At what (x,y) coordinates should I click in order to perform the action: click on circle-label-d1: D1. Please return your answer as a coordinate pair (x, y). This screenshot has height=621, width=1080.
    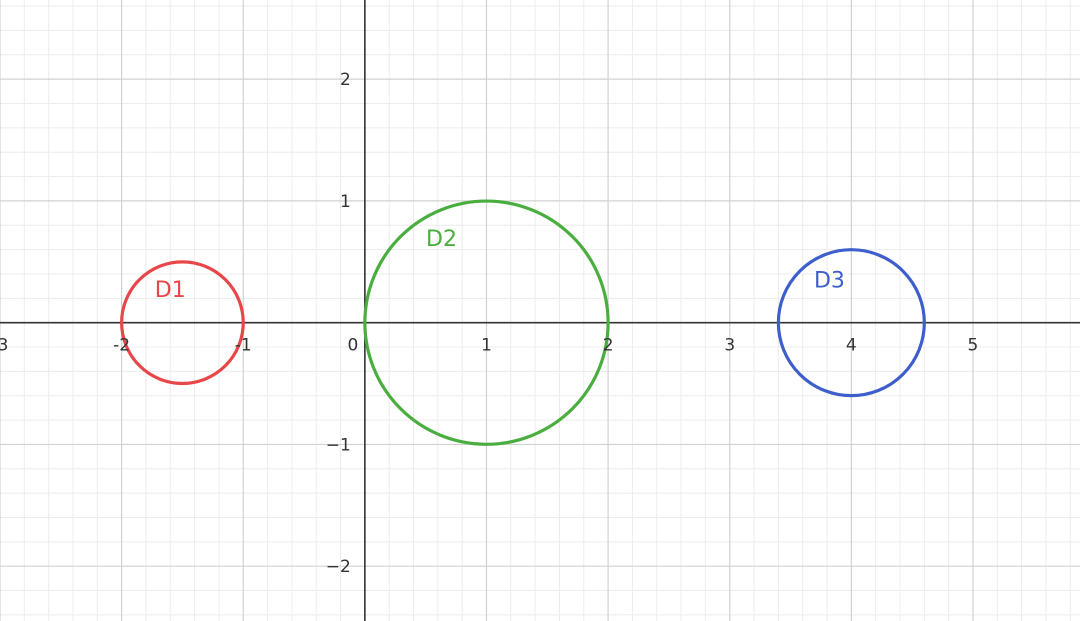
    Looking at the image, I should click on (170, 290).